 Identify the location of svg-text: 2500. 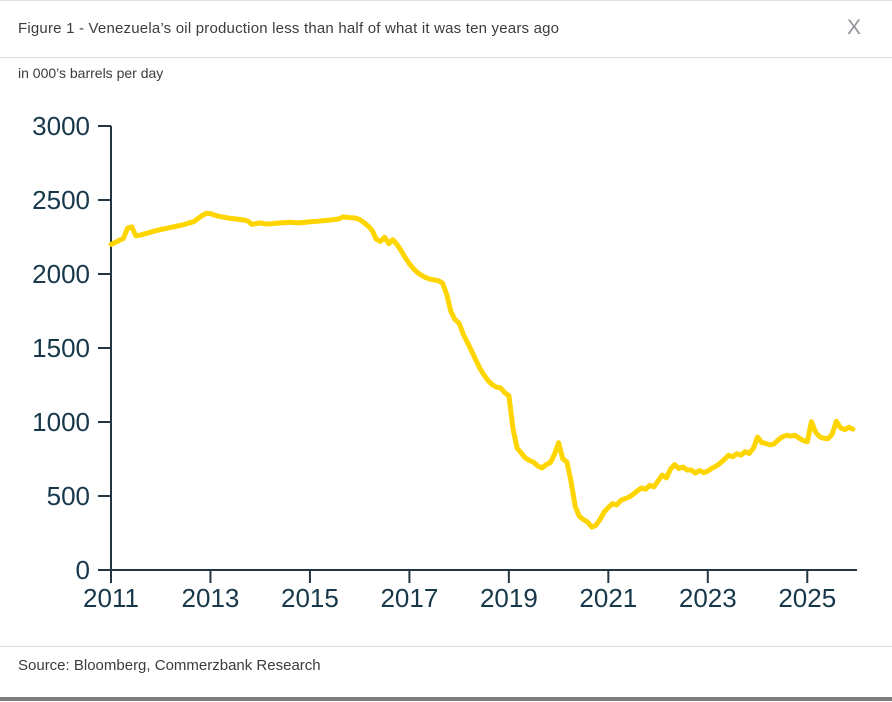
(61, 200).